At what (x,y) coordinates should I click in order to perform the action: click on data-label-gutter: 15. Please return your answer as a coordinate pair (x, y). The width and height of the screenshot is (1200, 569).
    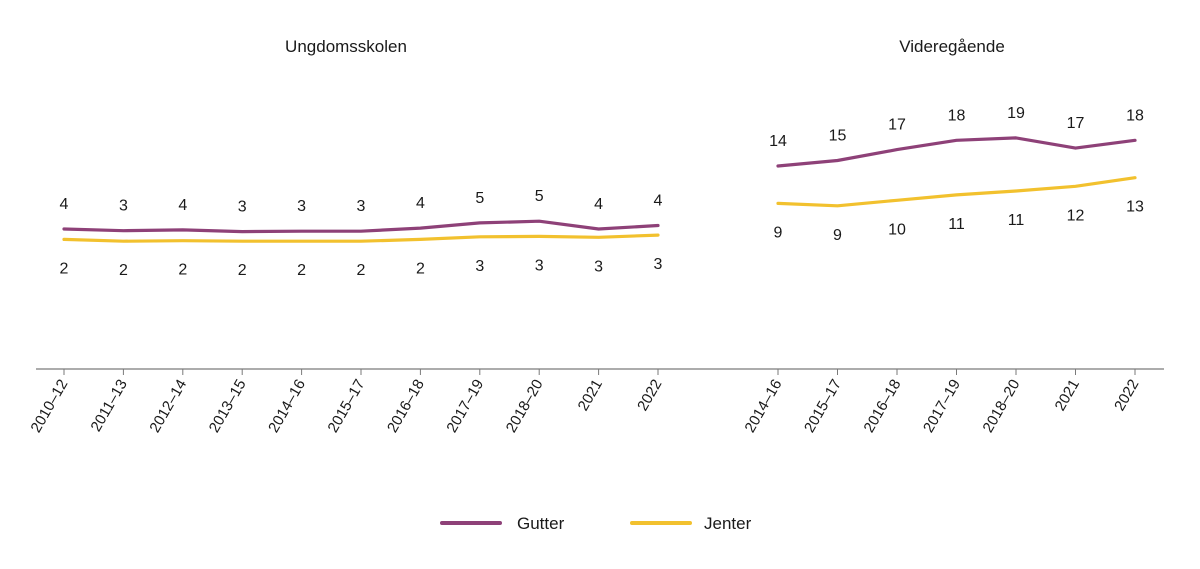
    Looking at the image, I should click on (838, 136).